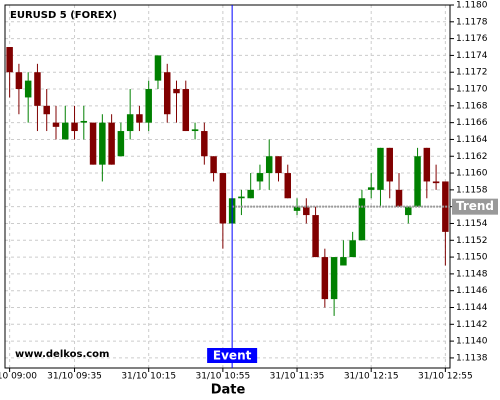 The width and height of the screenshot is (500, 400). Describe the element at coordinates (472, 73) in the screenshot. I see `y-tick-label: 1.1172` at that location.